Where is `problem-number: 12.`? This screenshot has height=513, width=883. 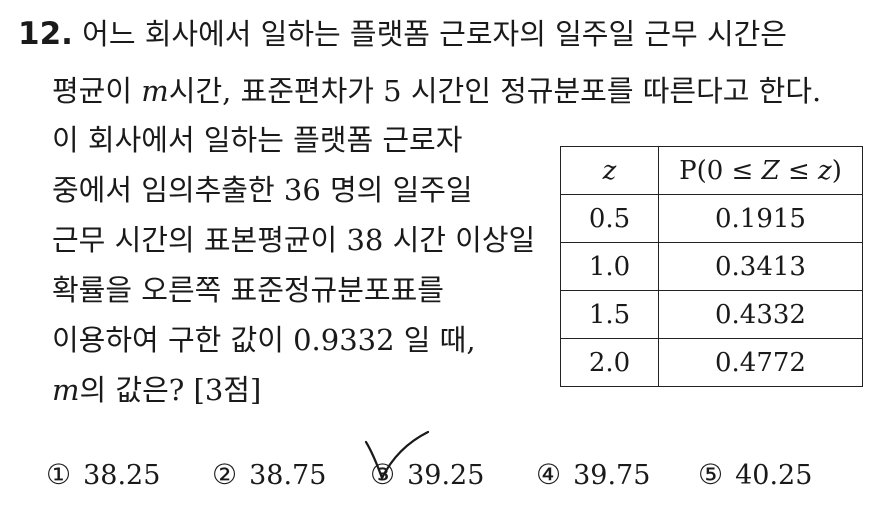 problem-number: 12. is located at coordinates (45, 34).